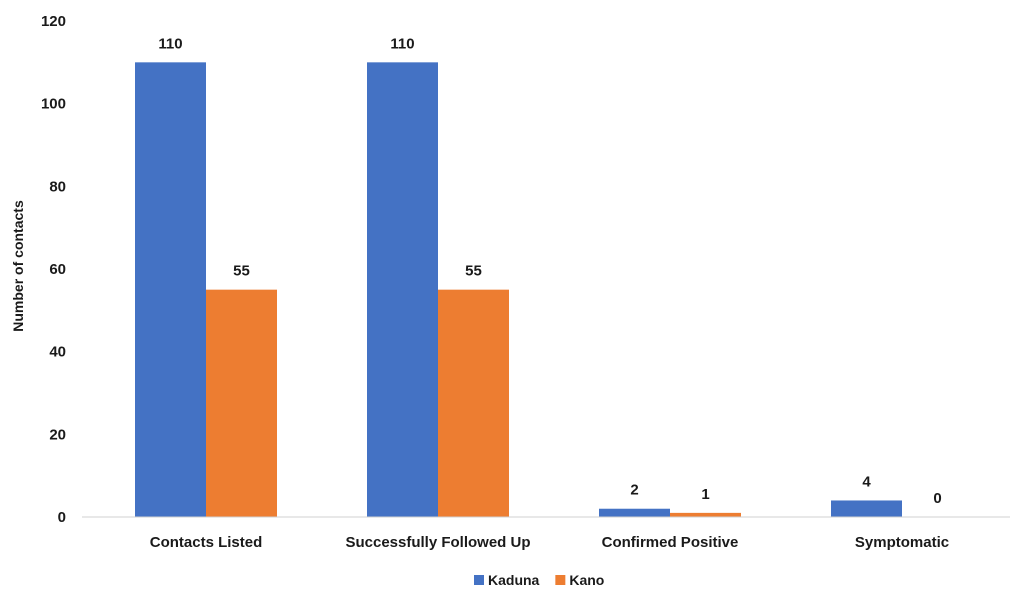 The image size is (1024, 602). Describe the element at coordinates (514, 580) in the screenshot. I see `legend-label-kaduna: Kaduna` at that location.